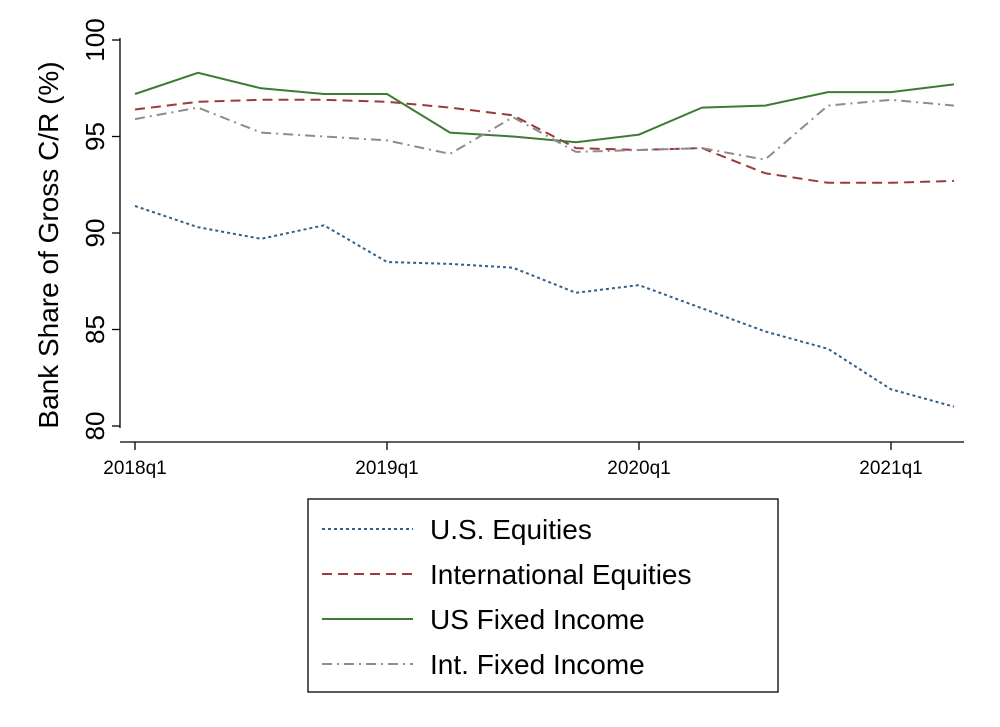  Describe the element at coordinates (386, 468) in the screenshot. I see `x-tick-label: 2019q1` at that location.